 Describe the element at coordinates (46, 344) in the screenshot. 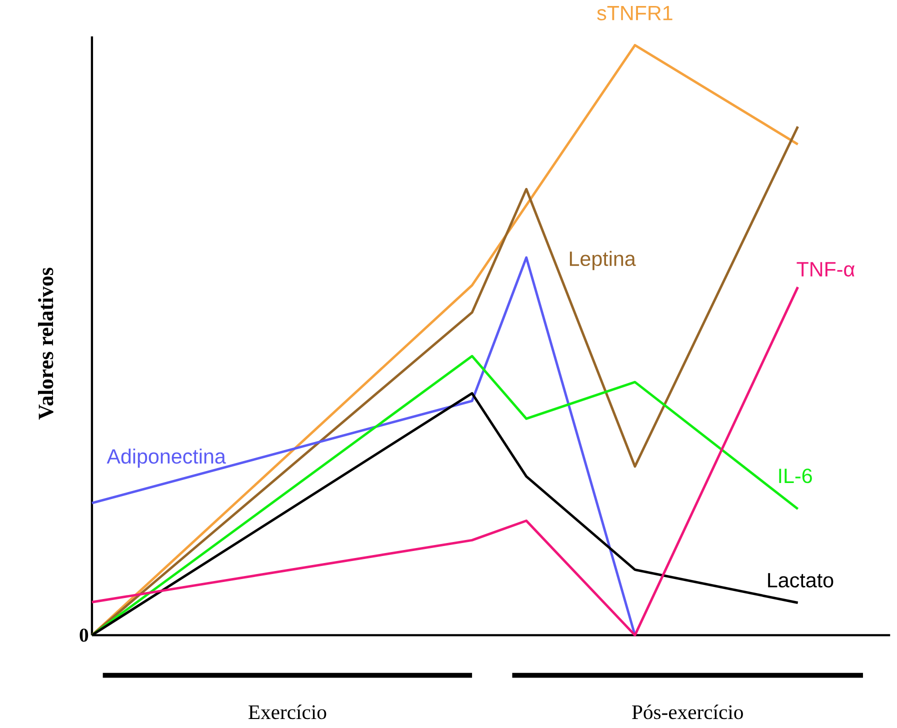

I see `y-axis-title: Valores relativos` at that location.